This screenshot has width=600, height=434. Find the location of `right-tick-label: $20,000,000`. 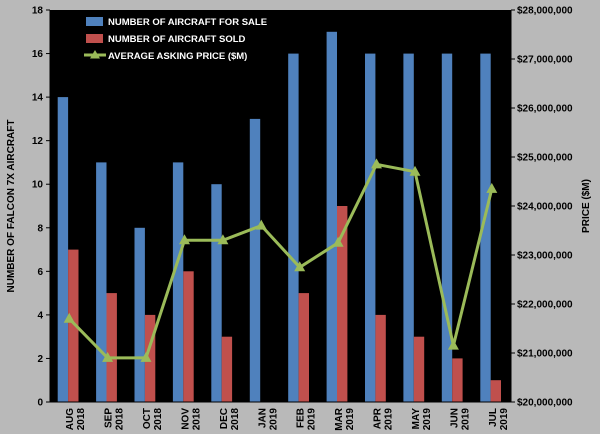

right-tick-label: $20,000,000 is located at coordinates (545, 403).